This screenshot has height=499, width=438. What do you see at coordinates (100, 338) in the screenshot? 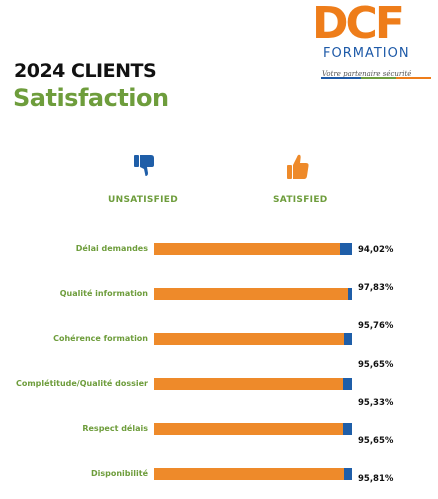
I see `bar-label: Cohérence formation` at bounding box center [100, 338].